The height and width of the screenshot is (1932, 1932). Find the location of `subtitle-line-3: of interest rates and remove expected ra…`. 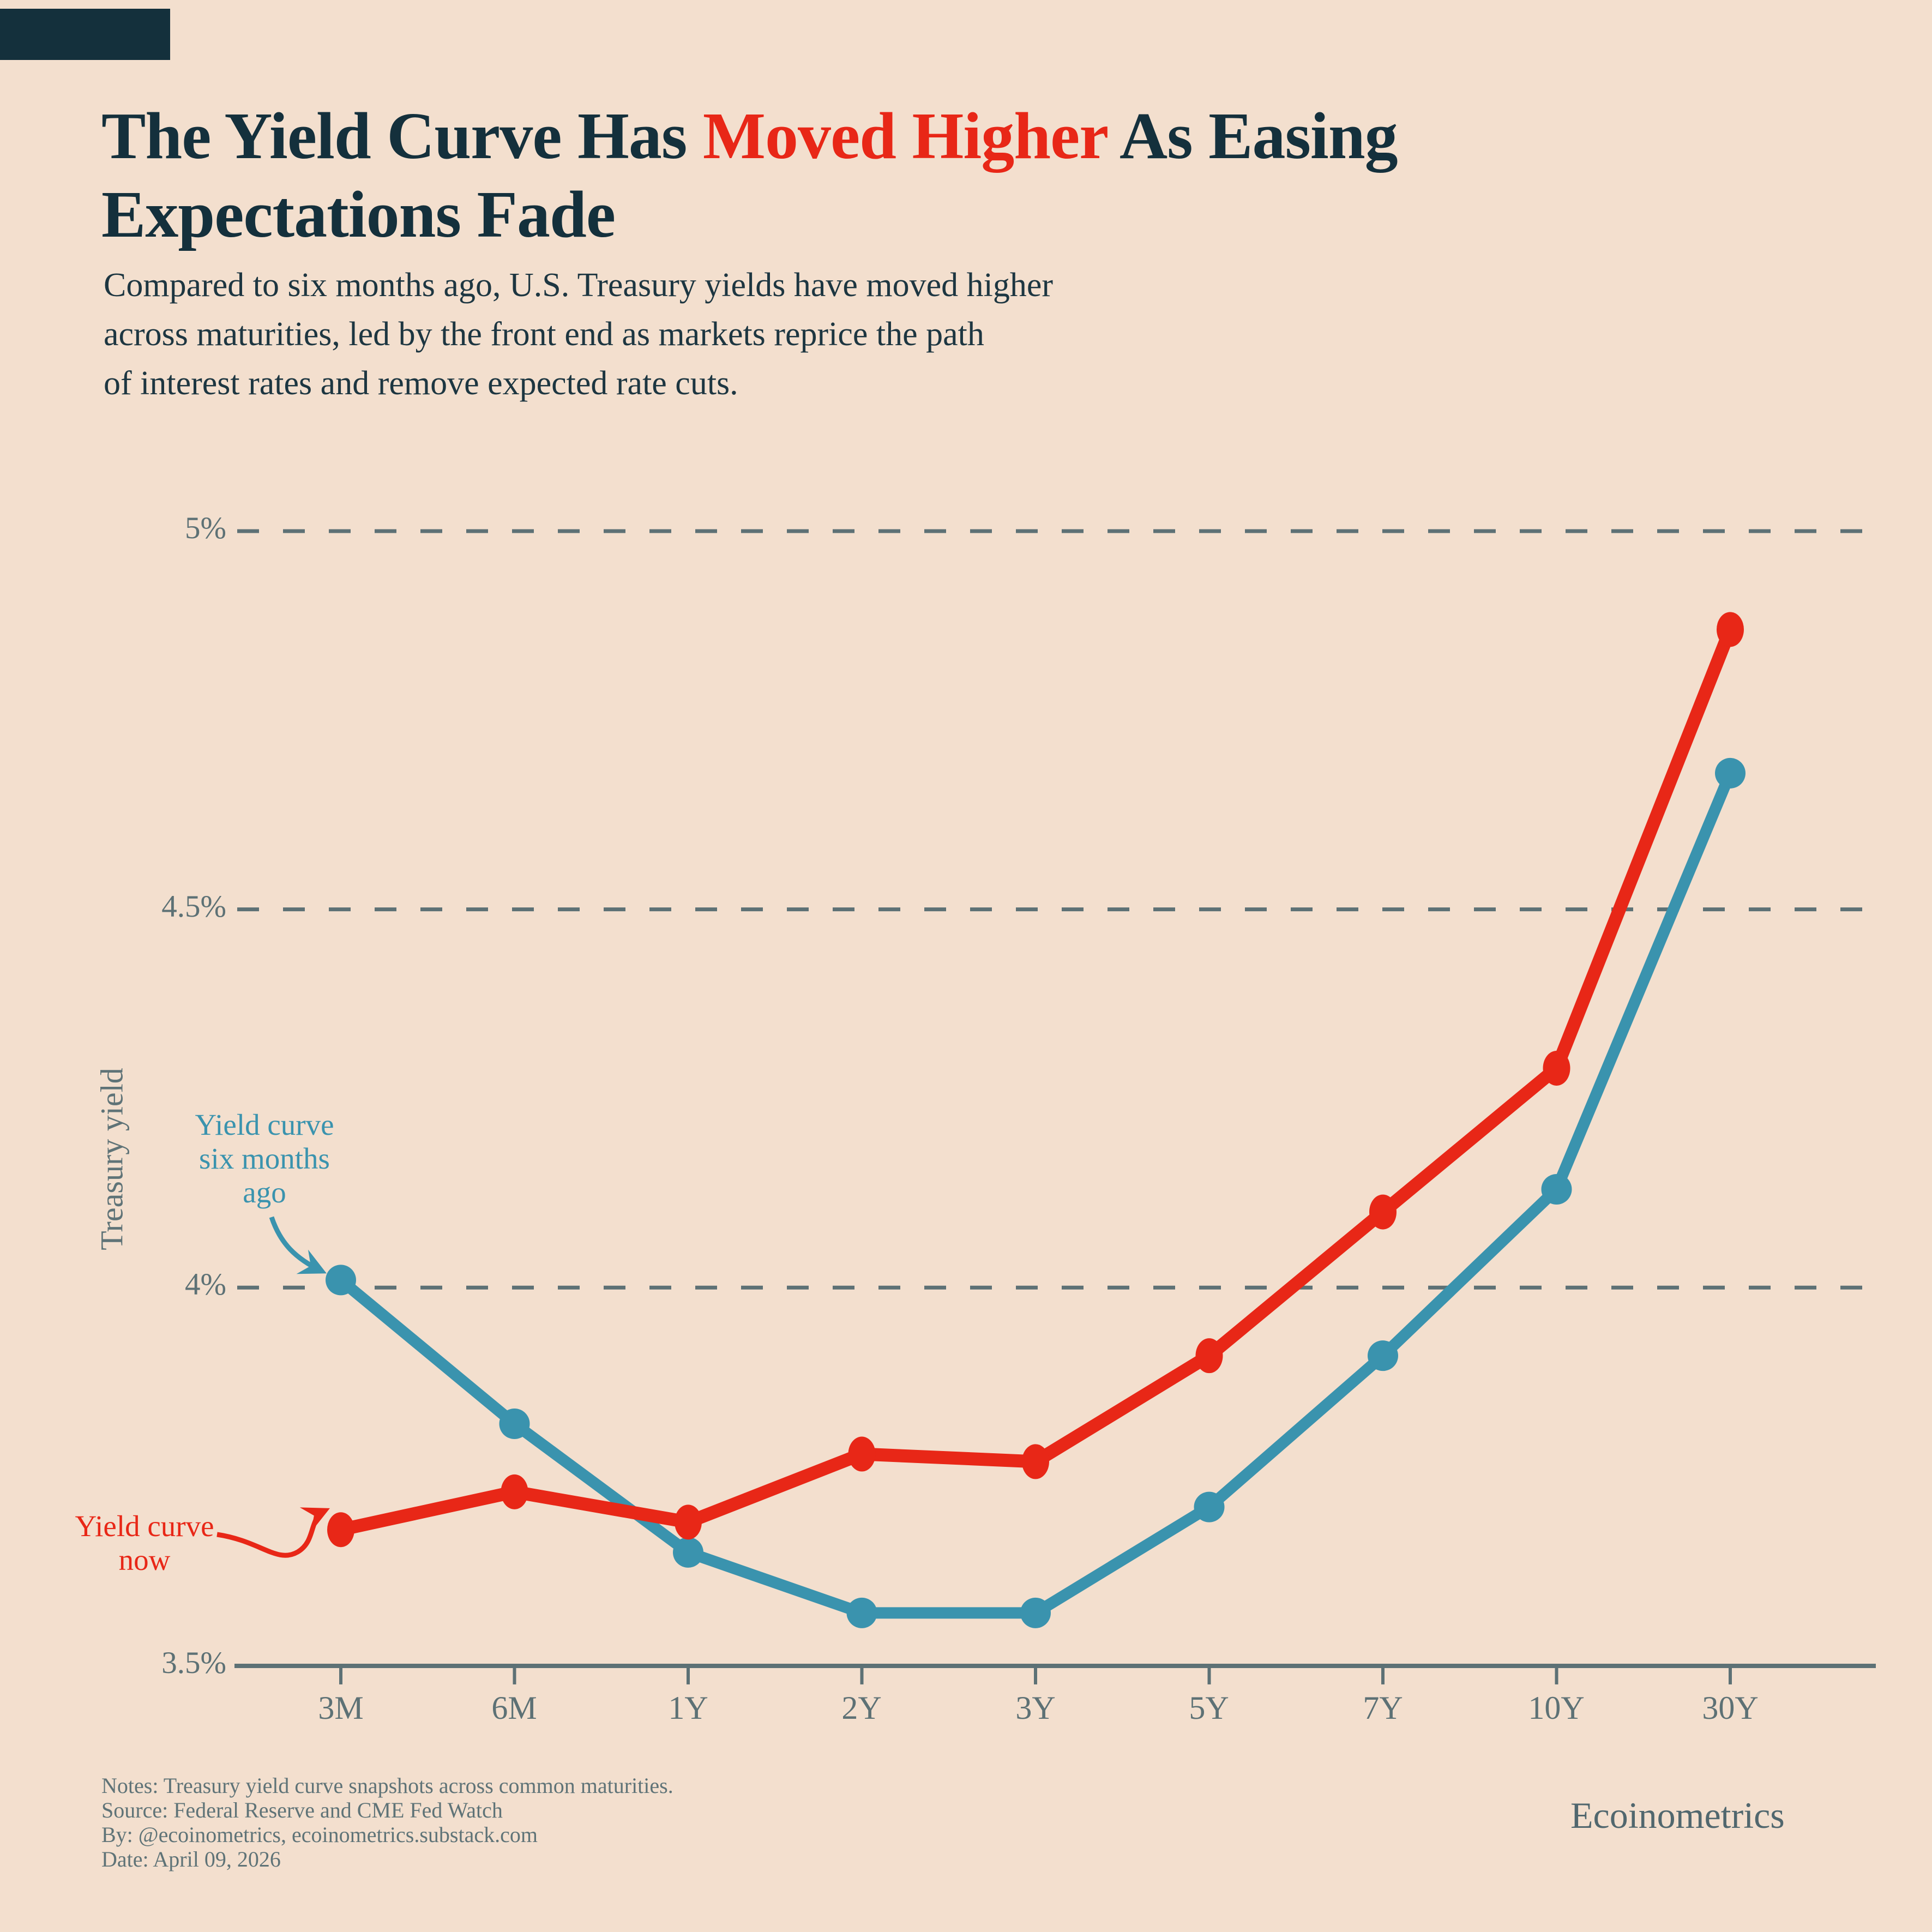

subtitle-line-3: of interest rates and remove expected ra… is located at coordinates (421, 383).